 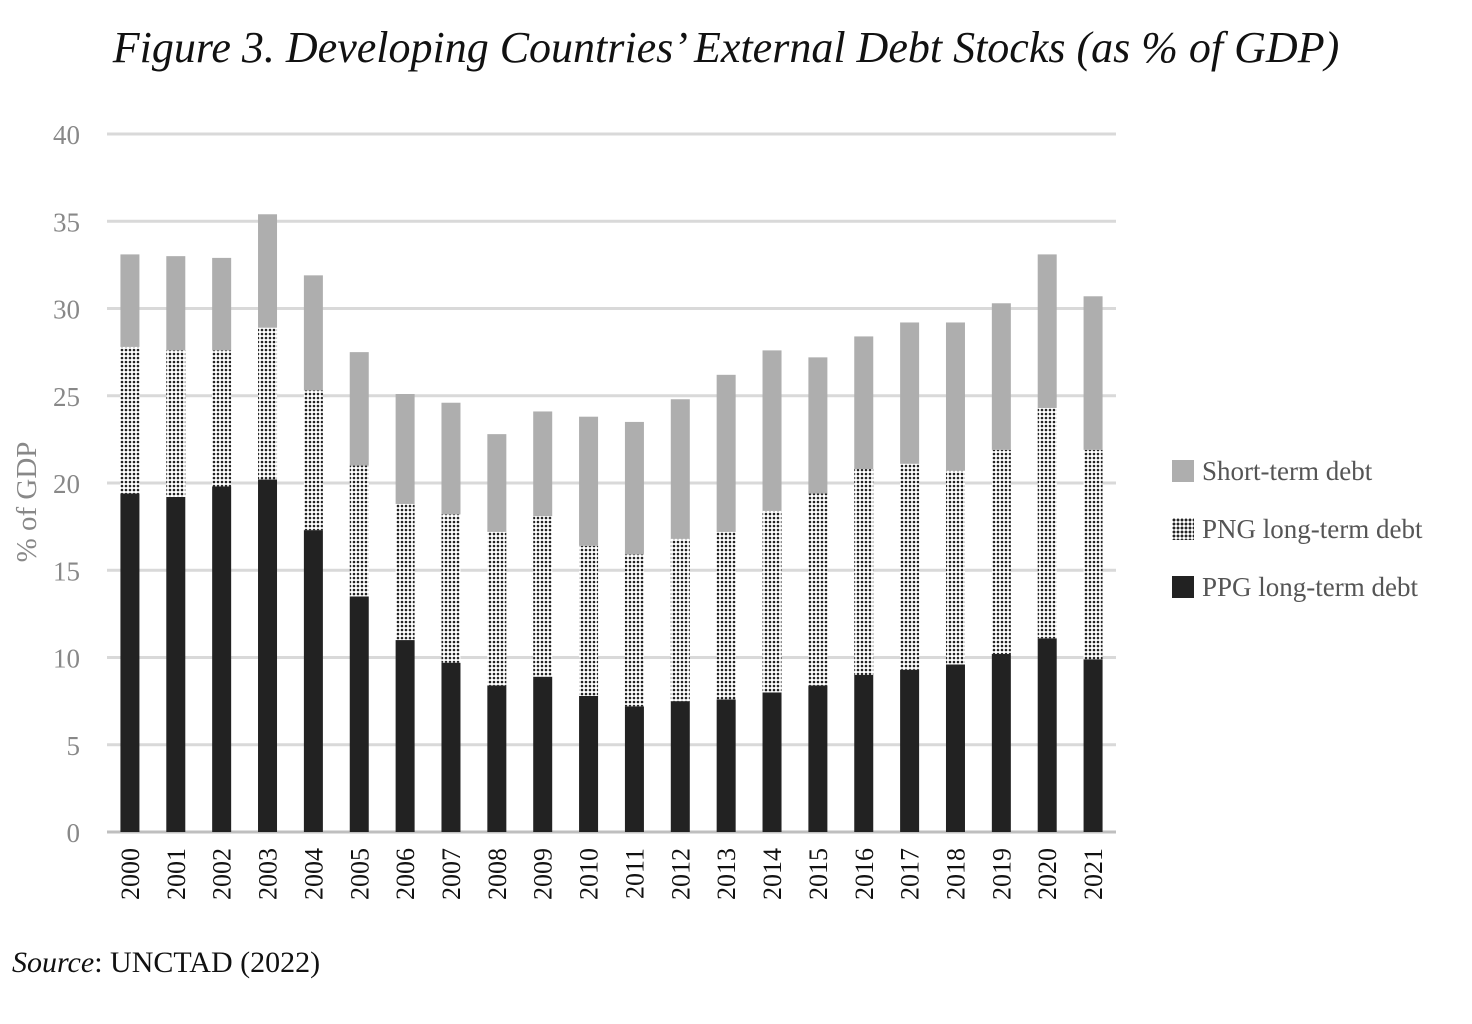 What do you see at coordinates (53, 962) in the screenshot?
I see `source-label: Source` at bounding box center [53, 962].